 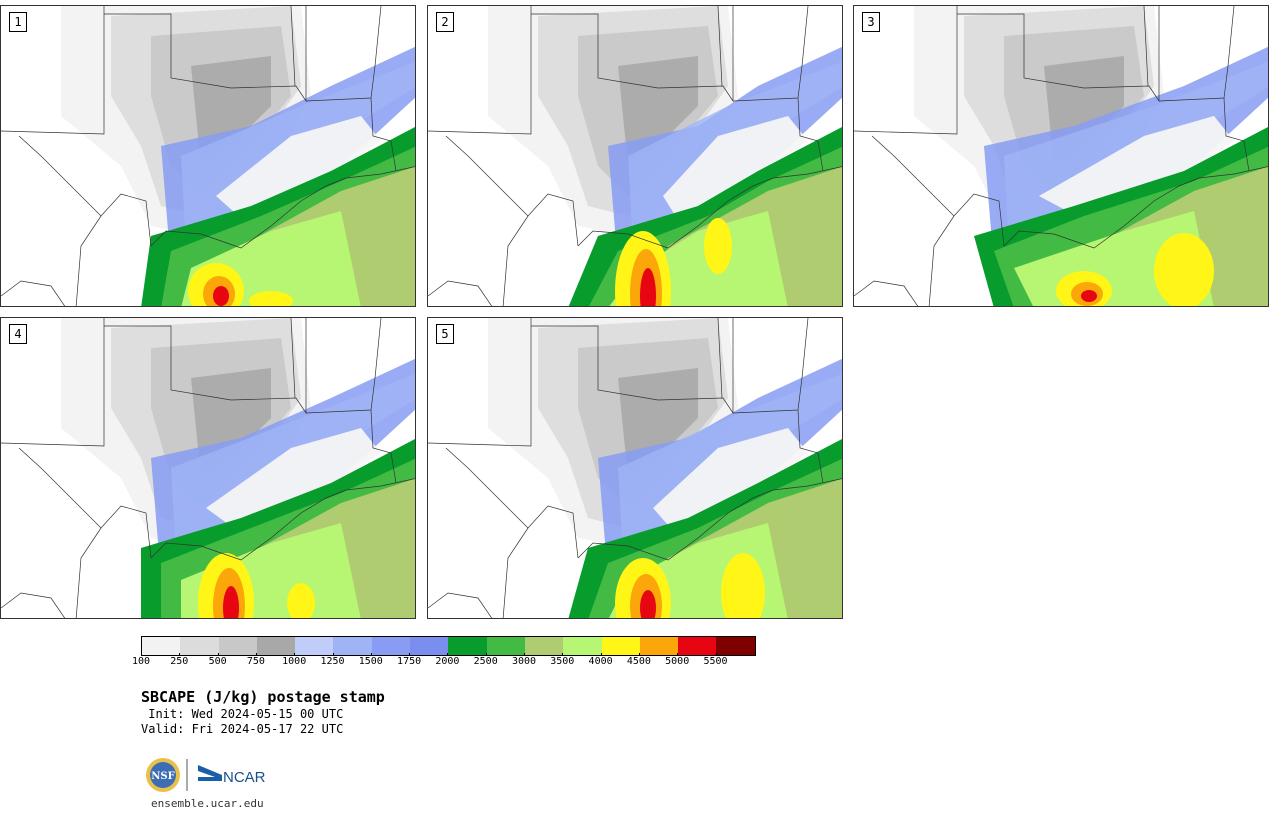 I want to click on website-url: ensemble.ucar.edu, so click(x=207, y=803).